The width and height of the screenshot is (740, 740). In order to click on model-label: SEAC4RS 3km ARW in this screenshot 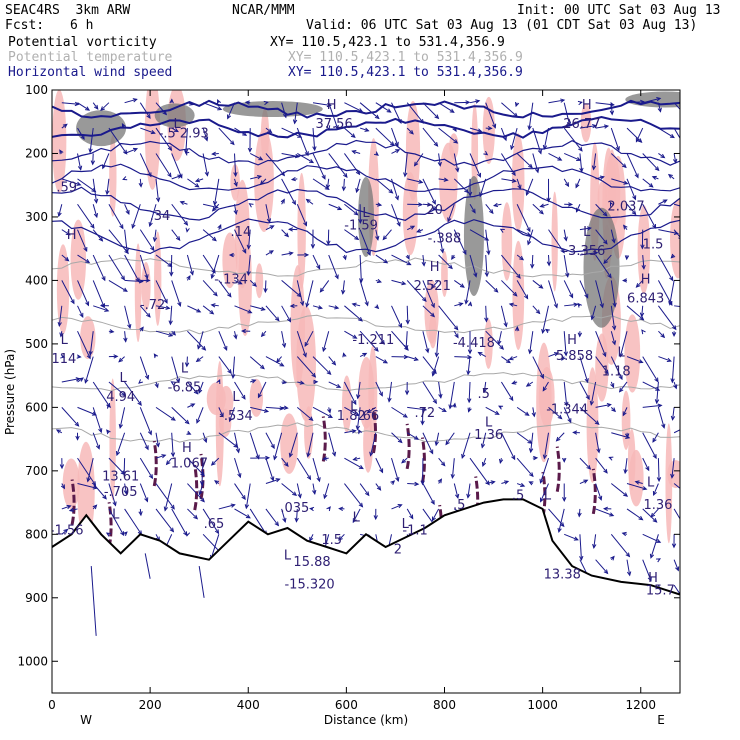, I will do `click(68, 10)`.